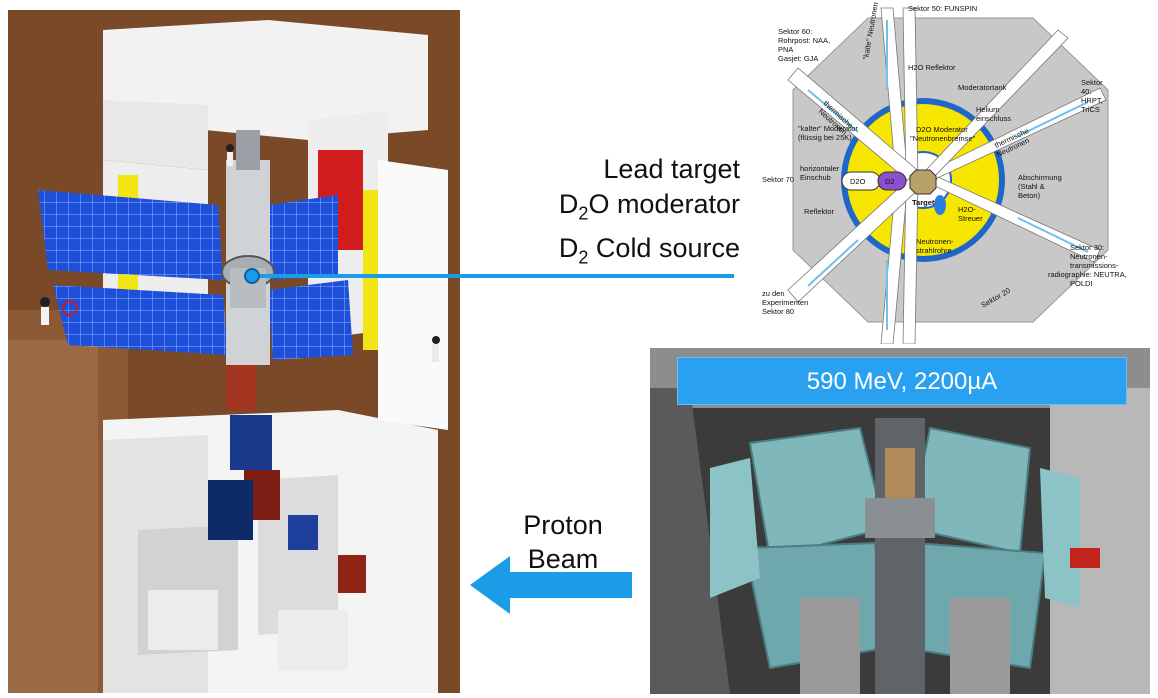 The width and height of the screenshot is (1158, 698). What do you see at coordinates (671, 169) in the screenshot?
I see `lead-target-label: Lead target` at bounding box center [671, 169].